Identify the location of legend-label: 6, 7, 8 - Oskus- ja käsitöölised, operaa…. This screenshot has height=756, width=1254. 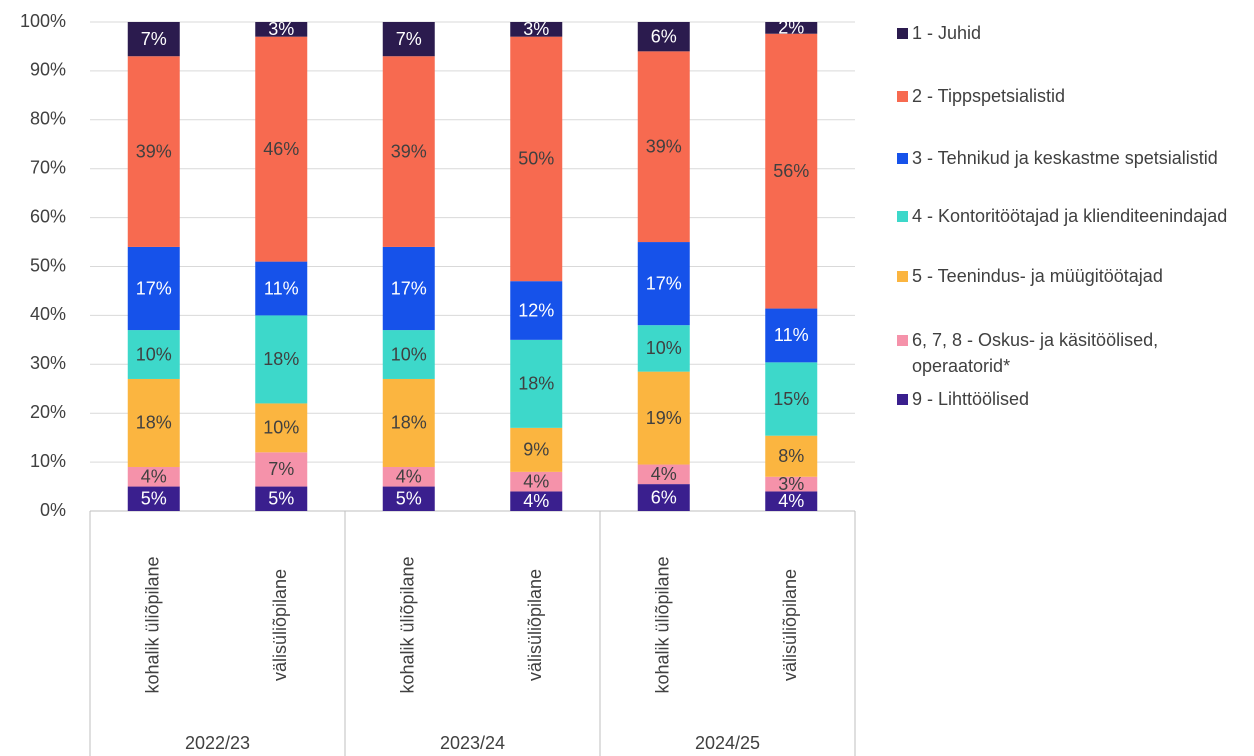
(1035, 353).